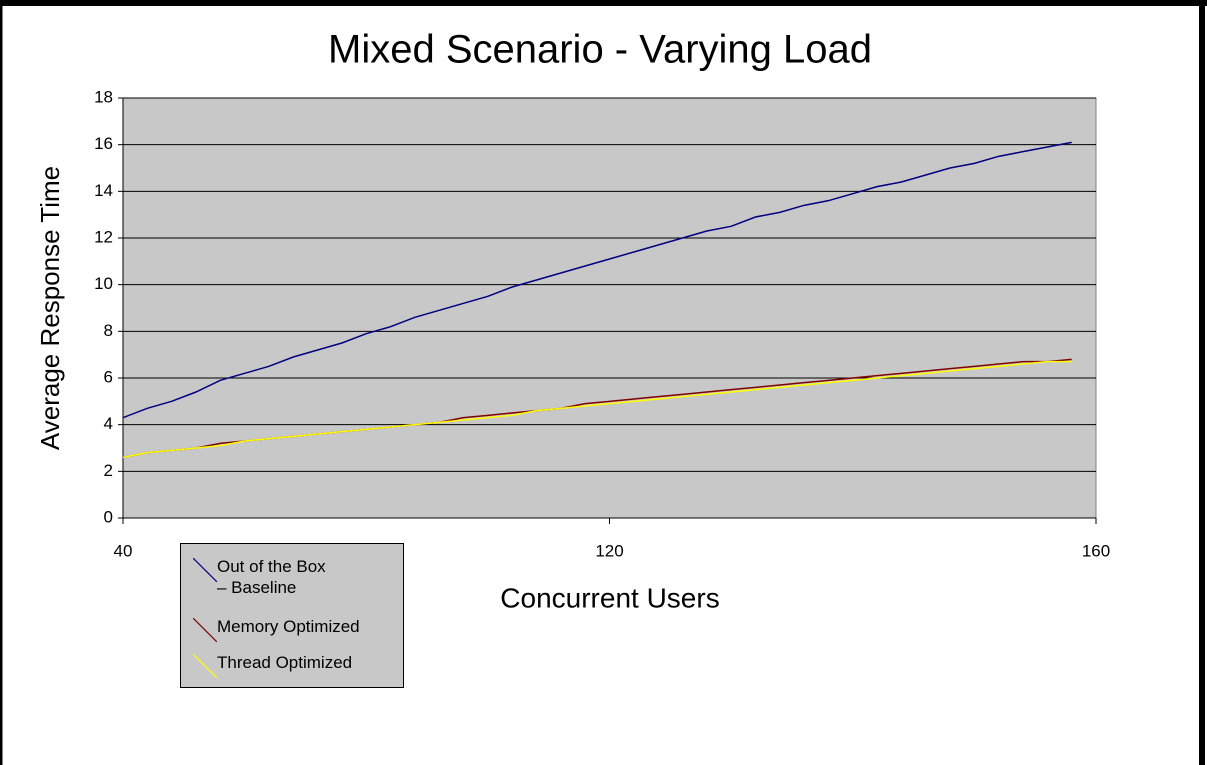 The height and width of the screenshot is (765, 1207). I want to click on y-tick-label: 16, so click(103, 143).